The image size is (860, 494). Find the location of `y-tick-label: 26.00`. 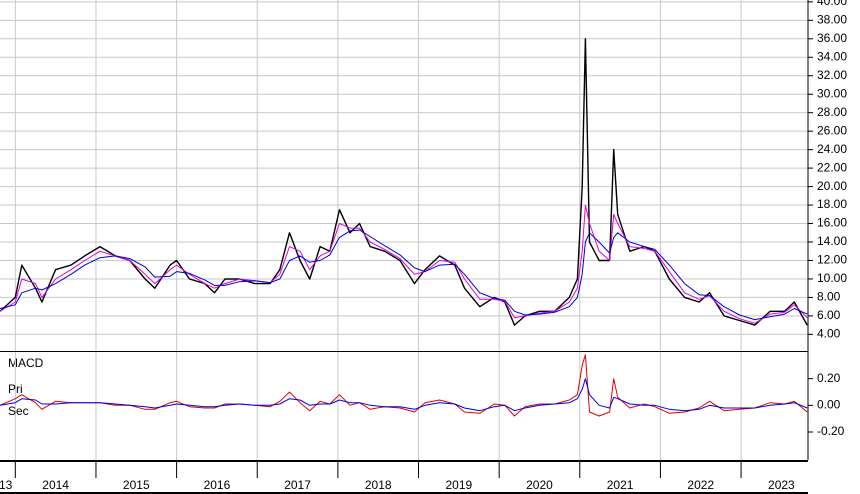

y-tick-label: 26.00 is located at coordinates (832, 130).